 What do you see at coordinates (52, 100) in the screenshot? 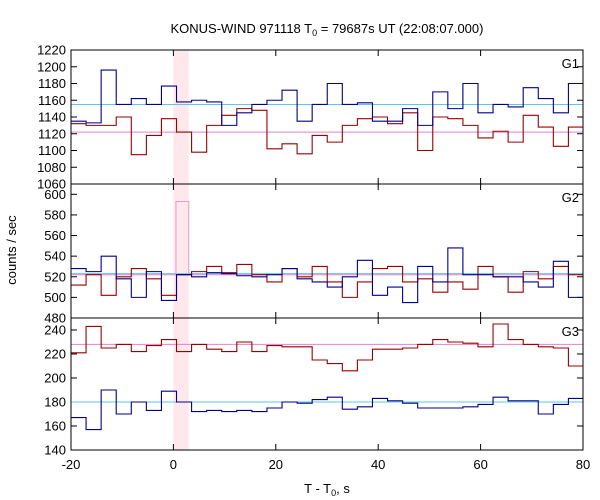
I see `y-tick-label: 1160` at bounding box center [52, 100].